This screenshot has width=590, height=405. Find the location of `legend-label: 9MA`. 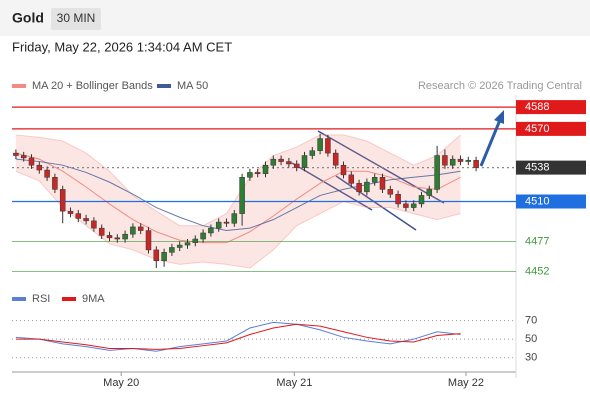

legend-label: 9MA is located at coordinates (93, 299).